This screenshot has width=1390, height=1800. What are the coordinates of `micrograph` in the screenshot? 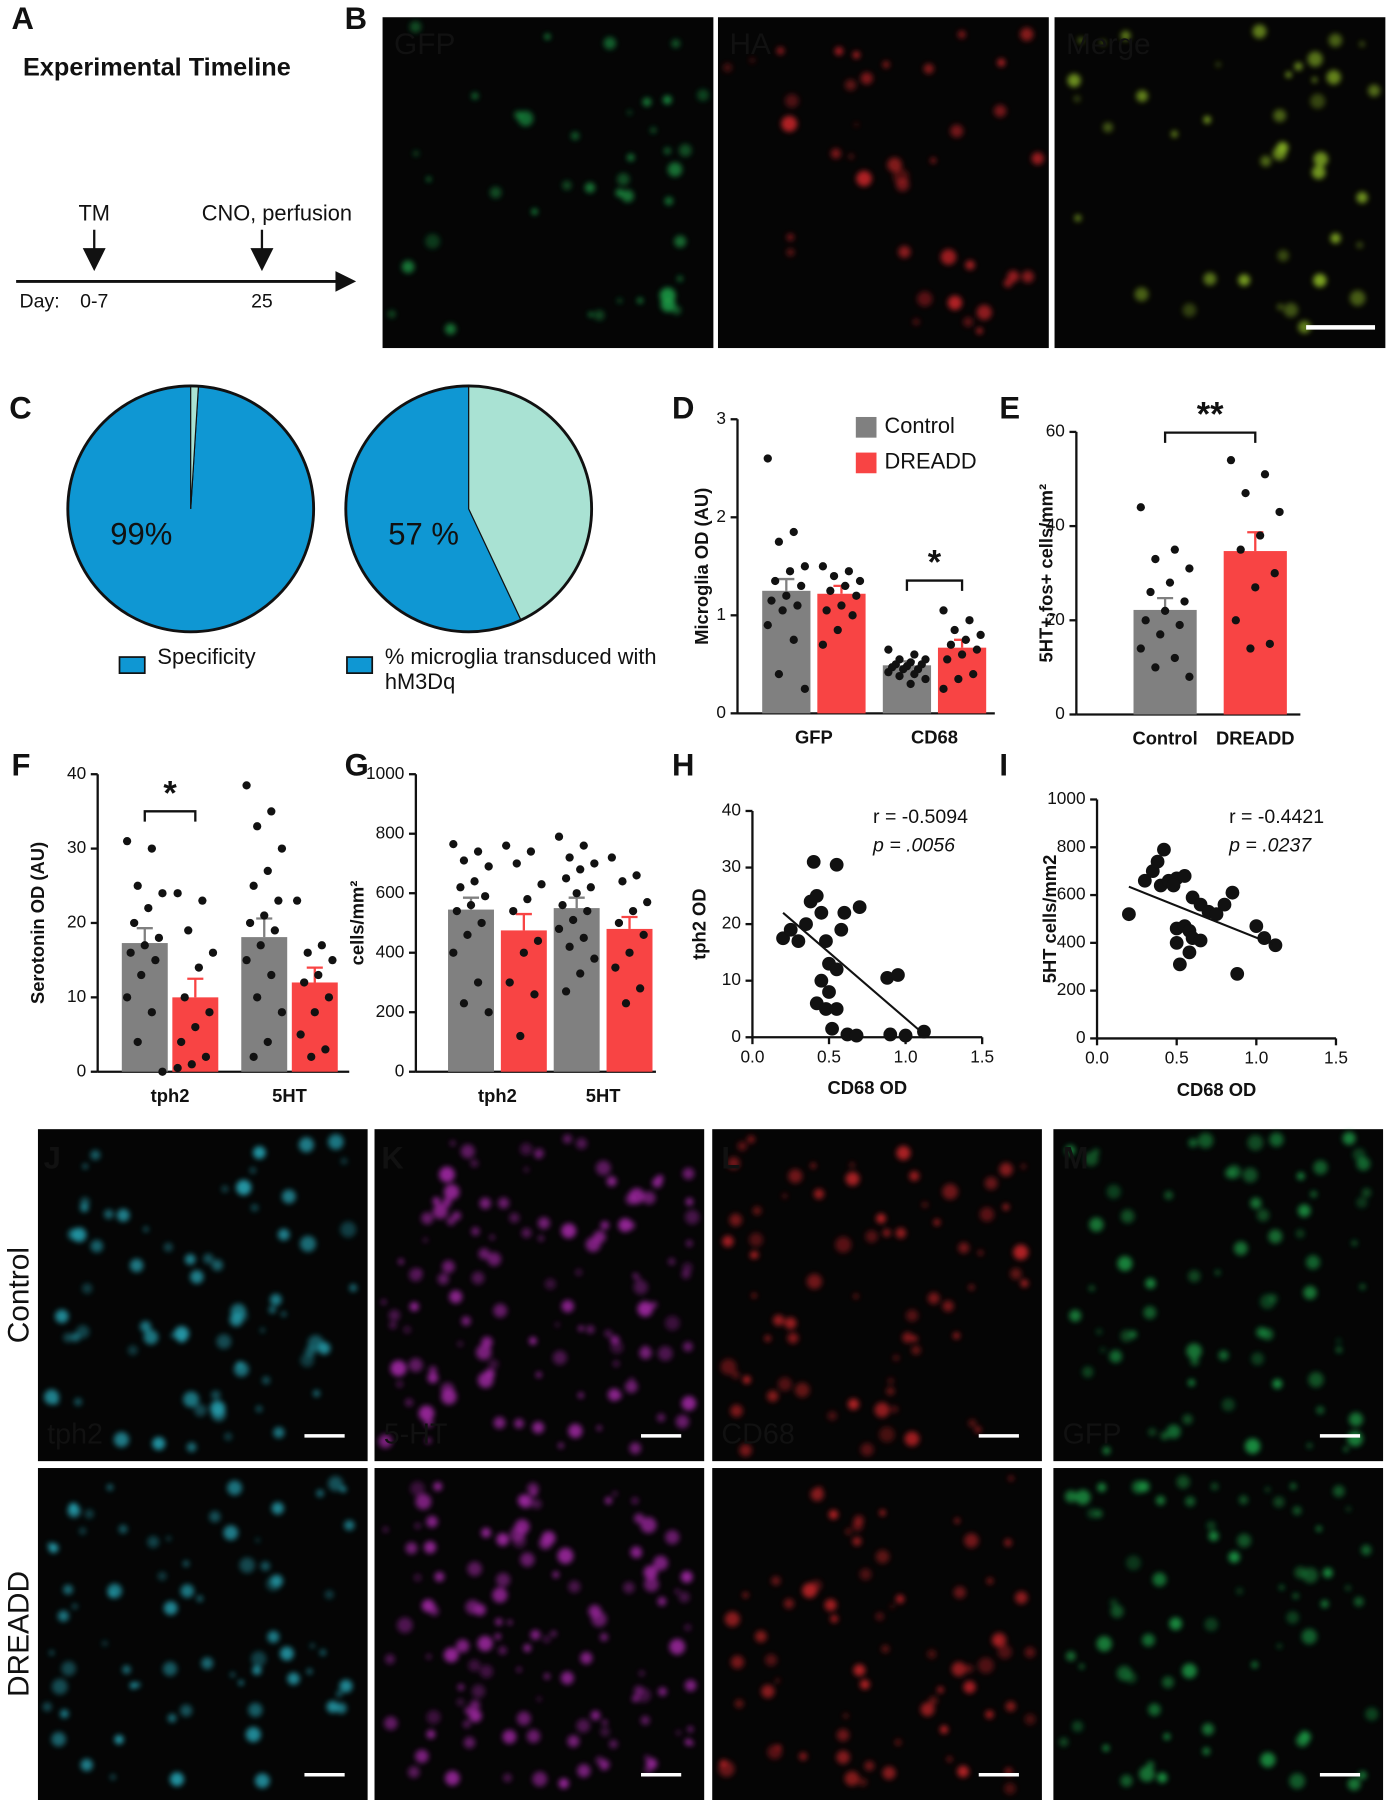 It's located at (202, 1634).